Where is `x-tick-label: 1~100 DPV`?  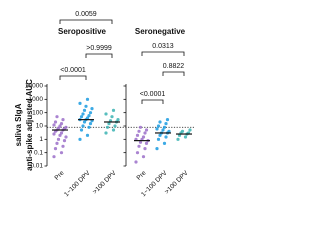 x-tick-label: 1~100 DPV is located at coordinates (77, 183).